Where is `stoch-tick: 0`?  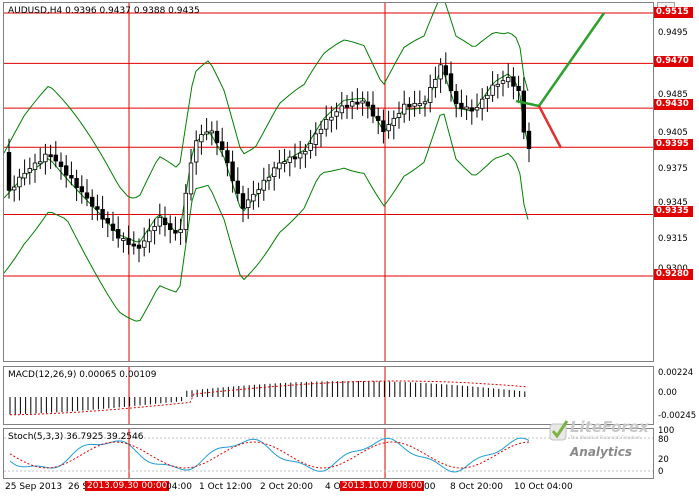
stoch-tick: 0 is located at coordinates (661, 472).